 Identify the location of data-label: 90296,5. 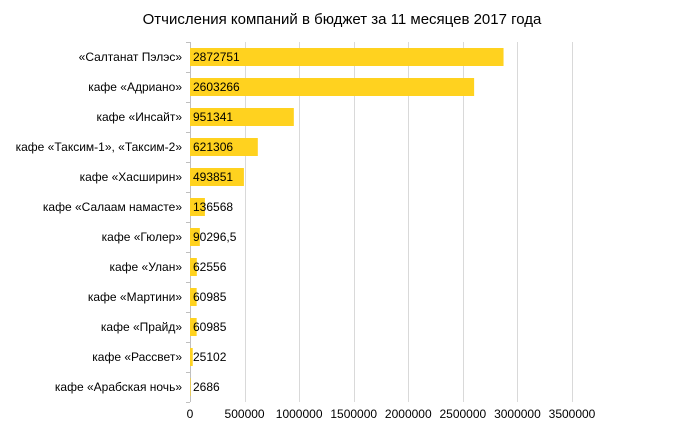
(215, 237).